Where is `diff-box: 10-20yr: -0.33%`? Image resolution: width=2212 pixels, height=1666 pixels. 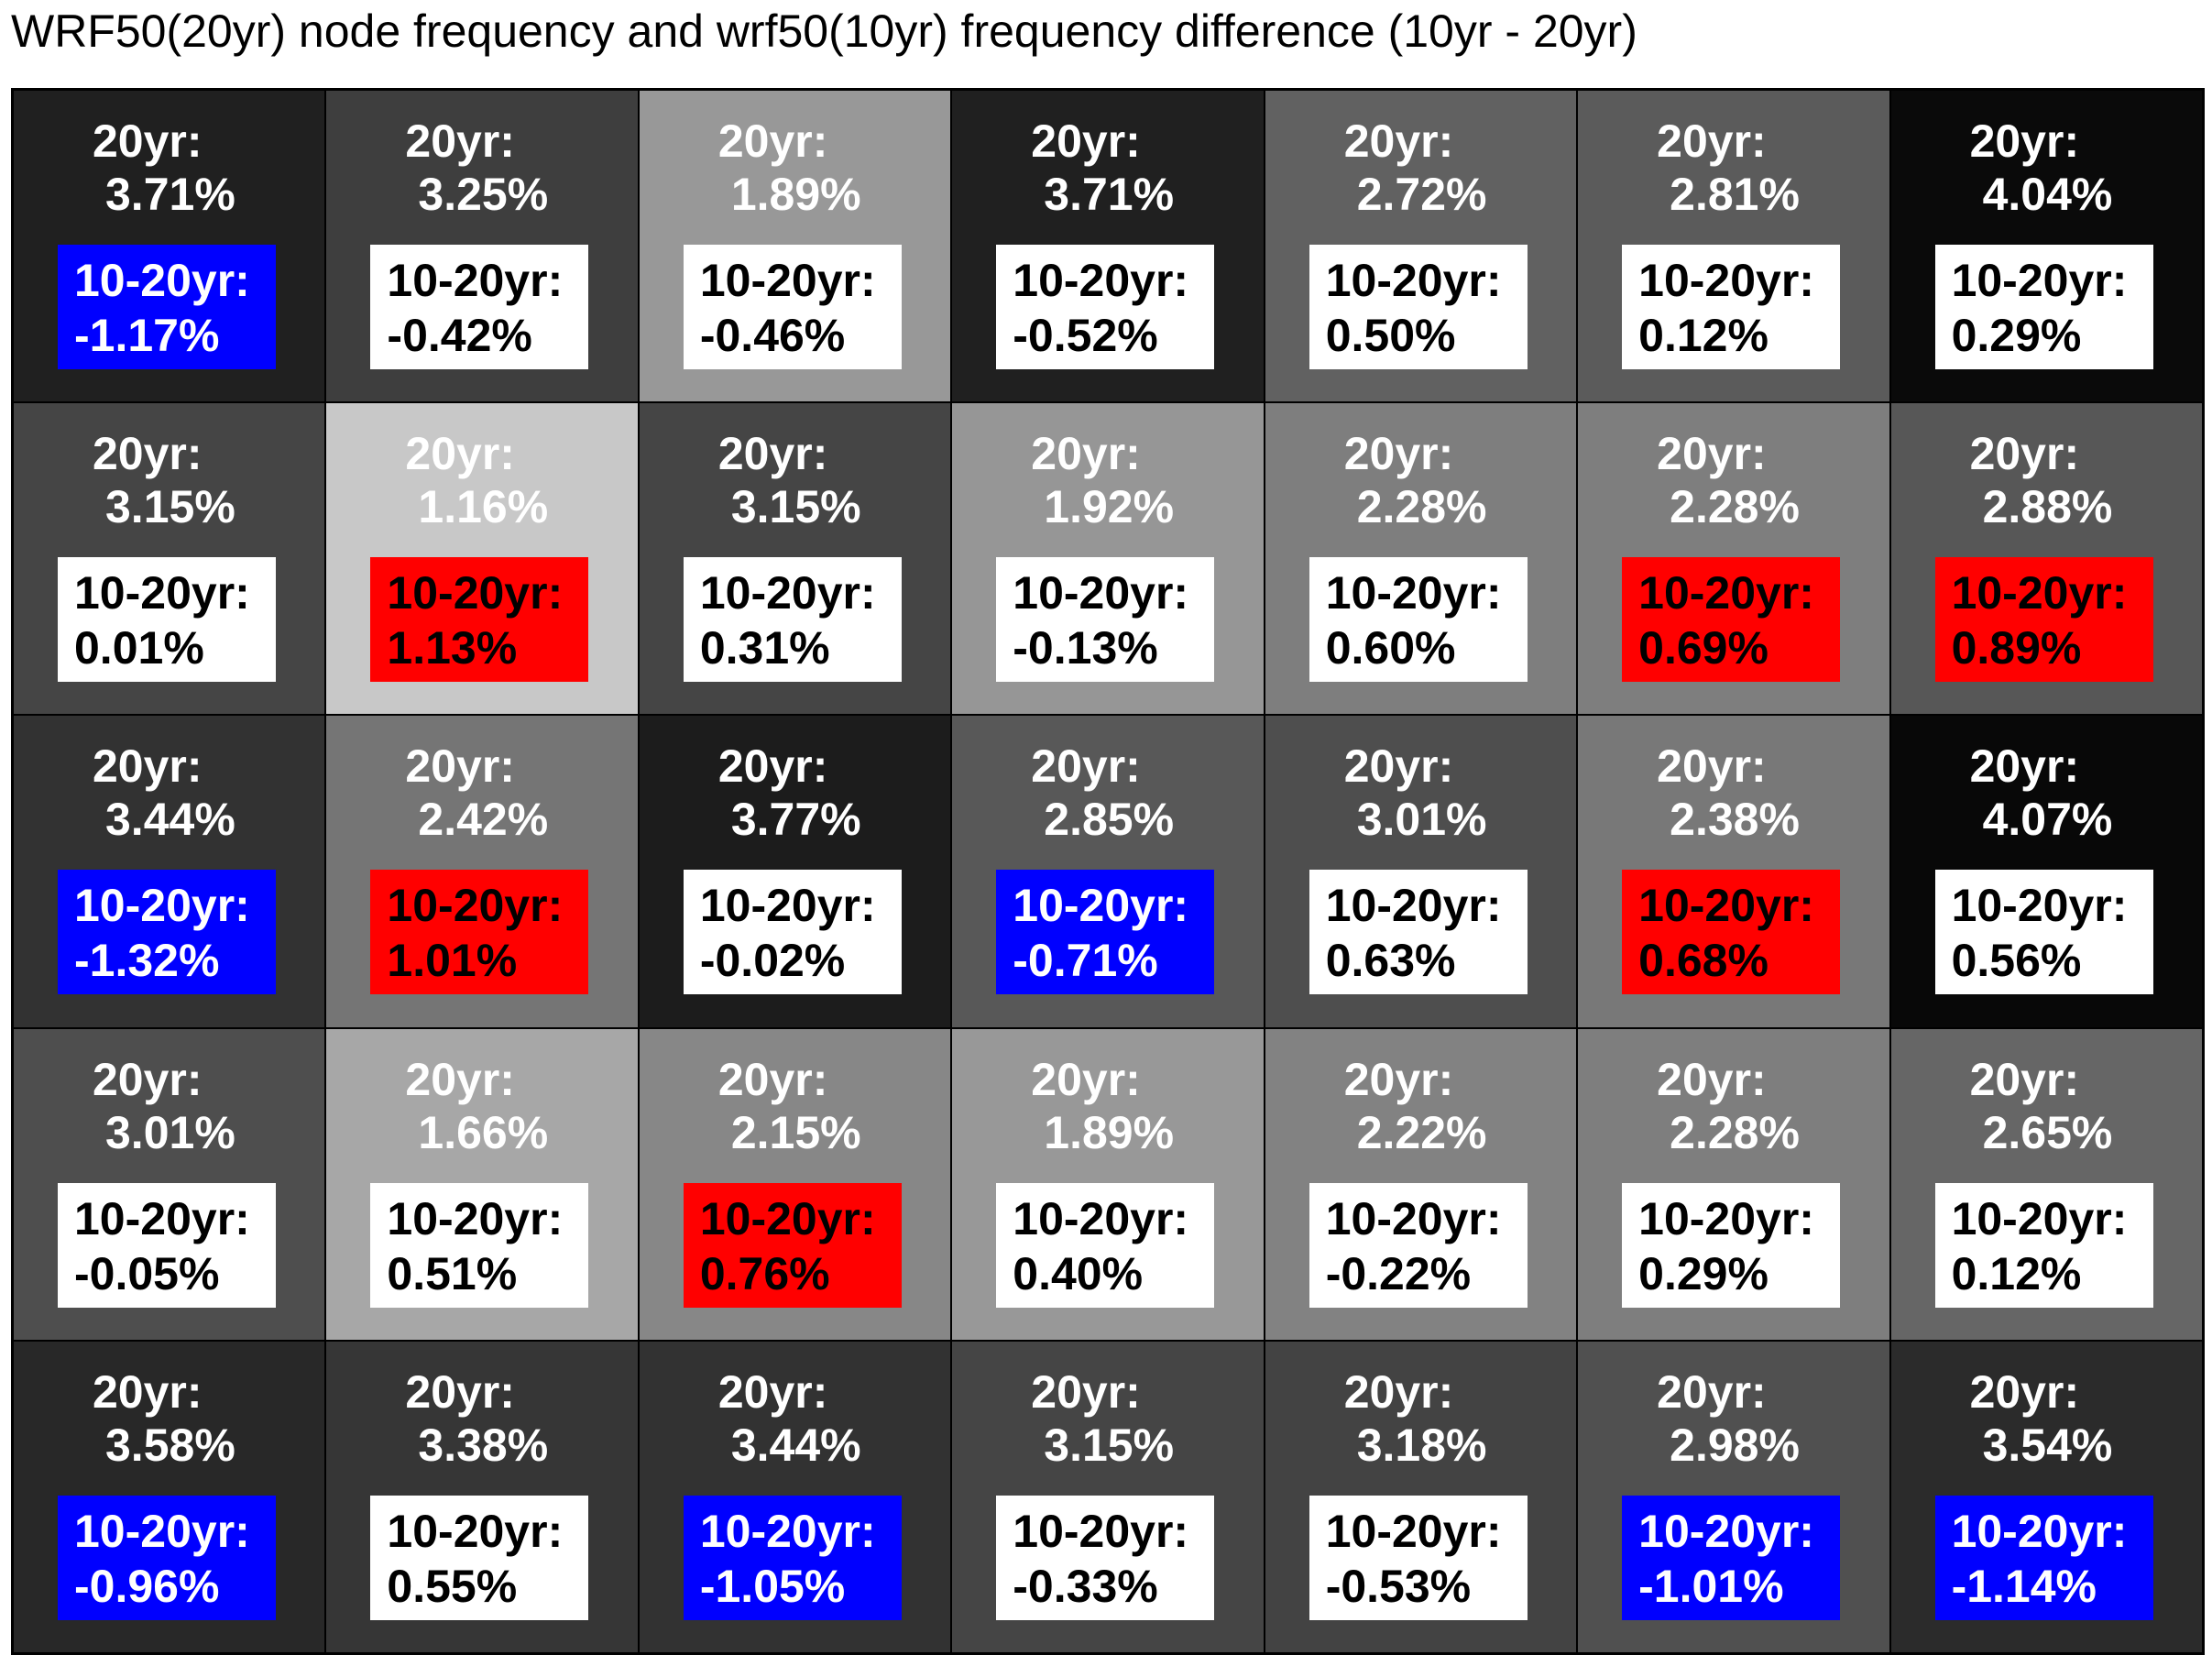
diff-box: 10-20yr: -0.33% is located at coordinates (1105, 1557).